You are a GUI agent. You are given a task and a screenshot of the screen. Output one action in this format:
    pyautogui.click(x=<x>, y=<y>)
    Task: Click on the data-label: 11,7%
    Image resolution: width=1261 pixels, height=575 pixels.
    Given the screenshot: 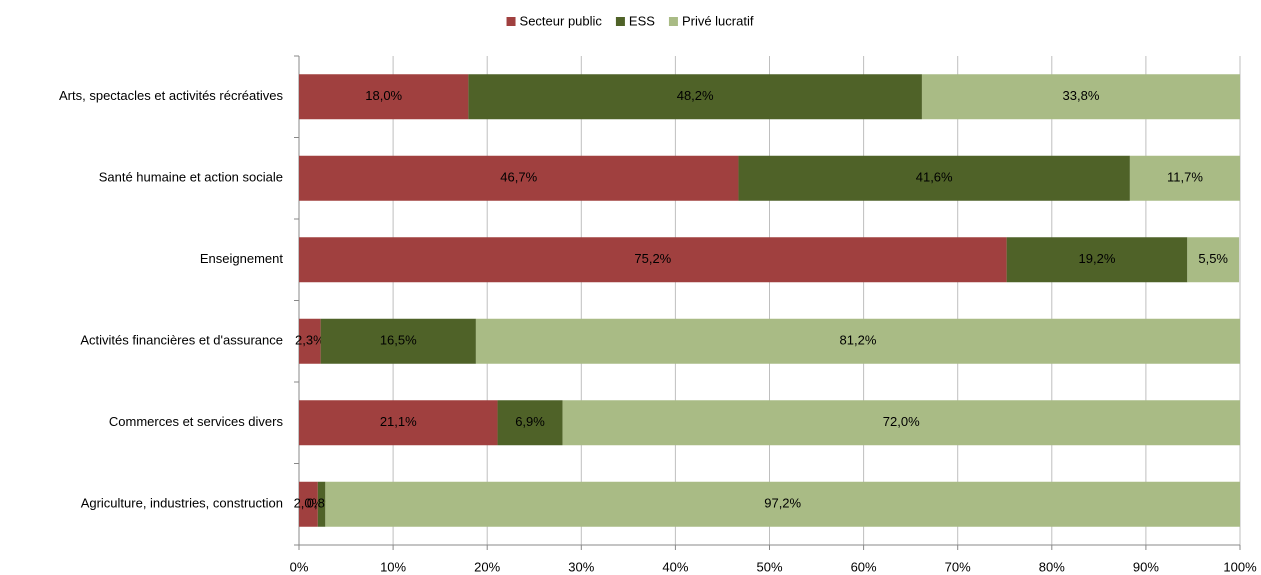 What is the action you would take?
    pyautogui.click(x=1185, y=177)
    